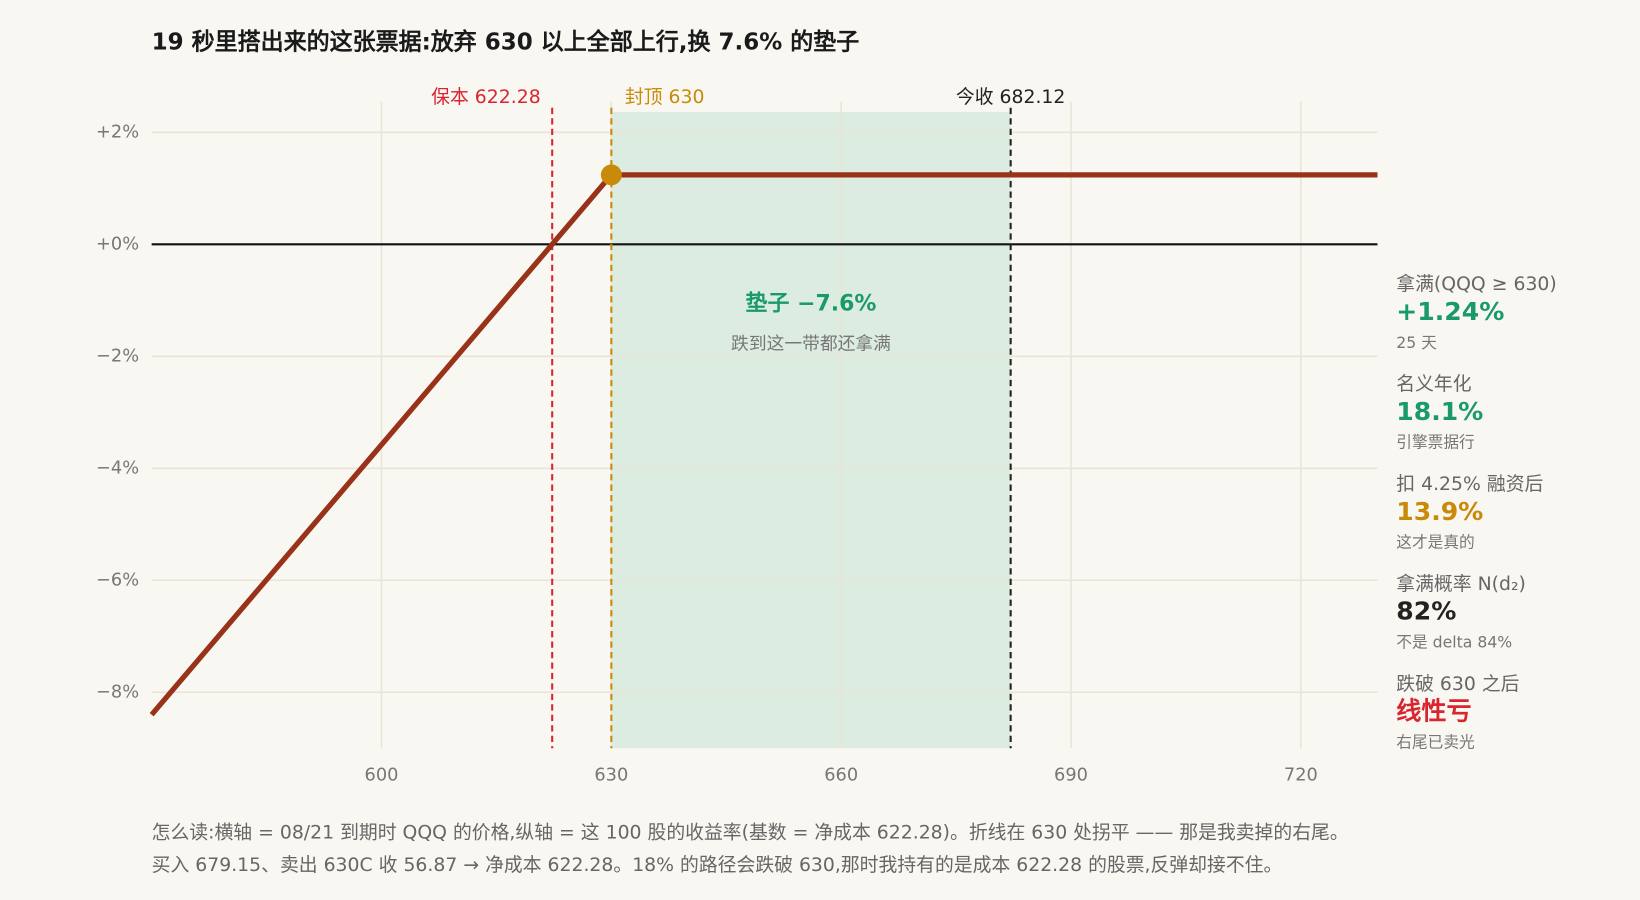 The width and height of the screenshot is (1640, 900). Describe the element at coordinates (811, 304) in the screenshot. I see `band-title: 垫子 −7.6%` at that location.